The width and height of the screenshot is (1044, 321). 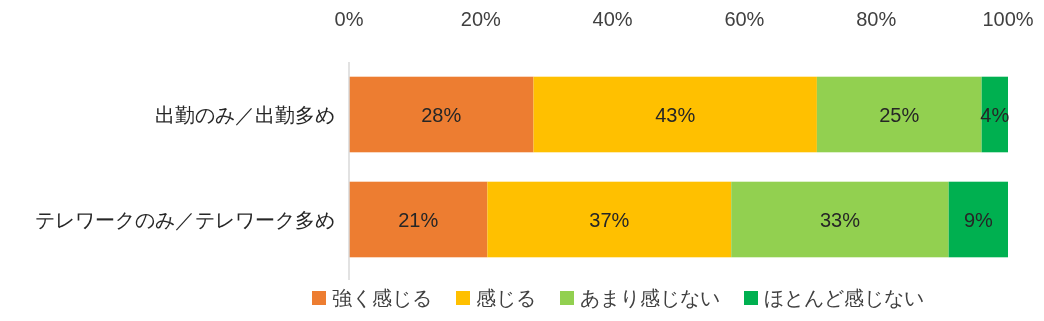 I want to click on data-label: 33%, so click(x=840, y=219).